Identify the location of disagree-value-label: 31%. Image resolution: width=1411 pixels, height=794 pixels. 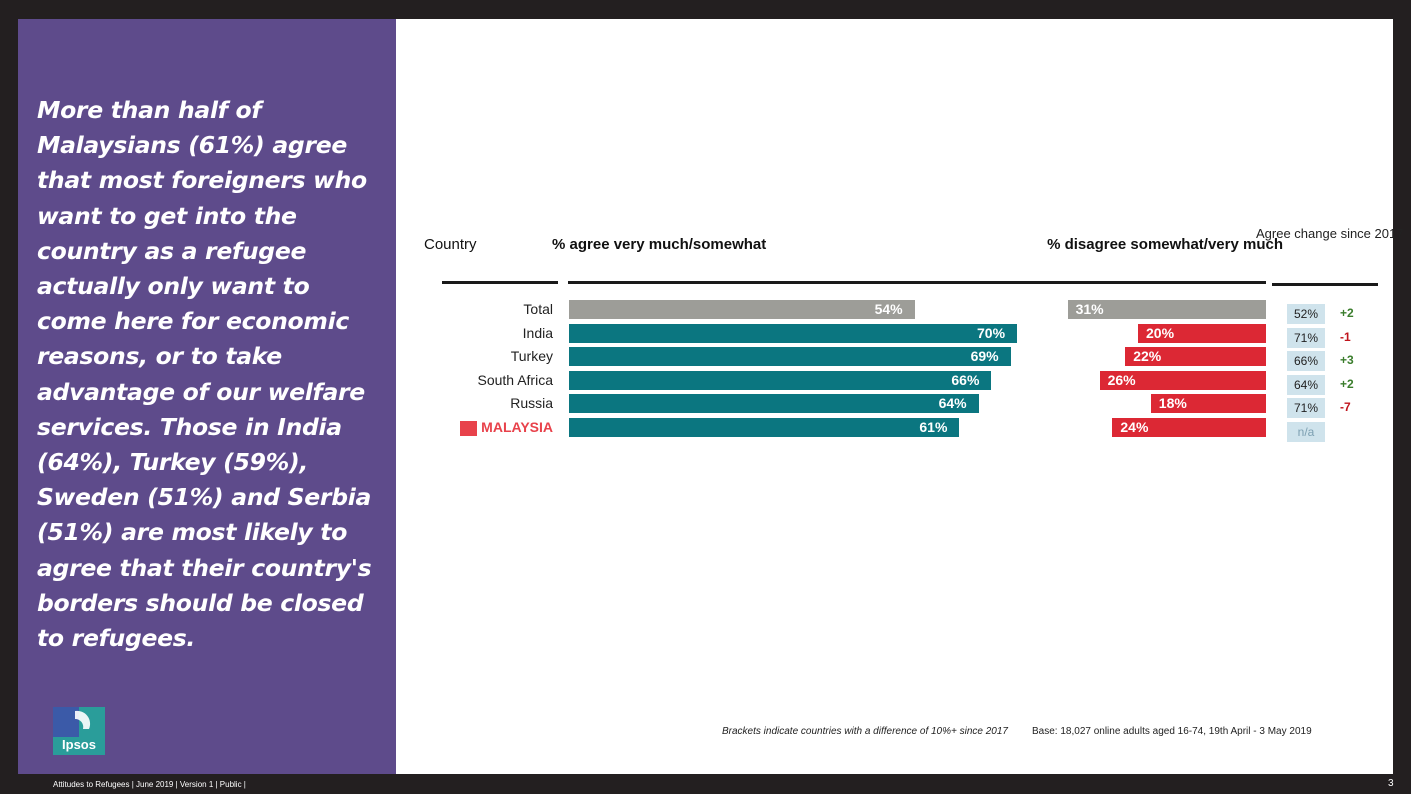
(1089, 309).